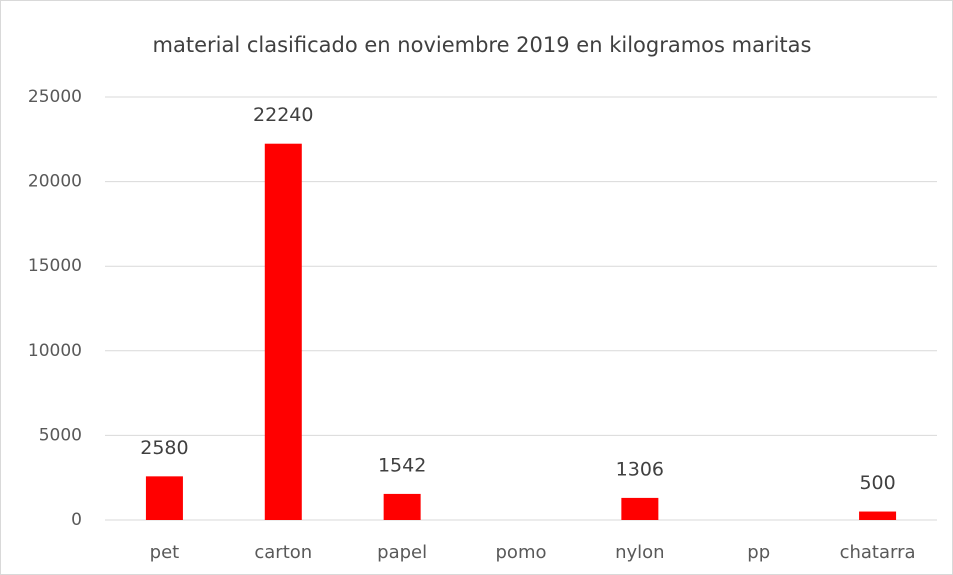 This screenshot has width=953, height=575. What do you see at coordinates (60, 435) in the screenshot?
I see `y-tick-label: 5000` at bounding box center [60, 435].